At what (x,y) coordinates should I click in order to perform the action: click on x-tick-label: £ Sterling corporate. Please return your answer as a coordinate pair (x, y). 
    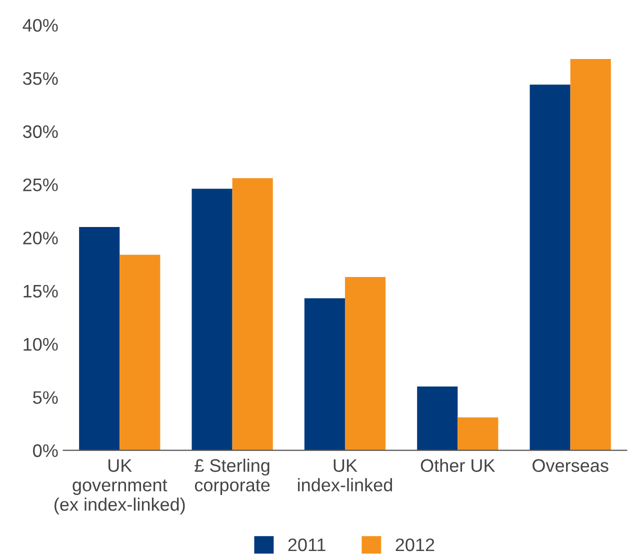
    Looking at the image, I should click on (232, 476).